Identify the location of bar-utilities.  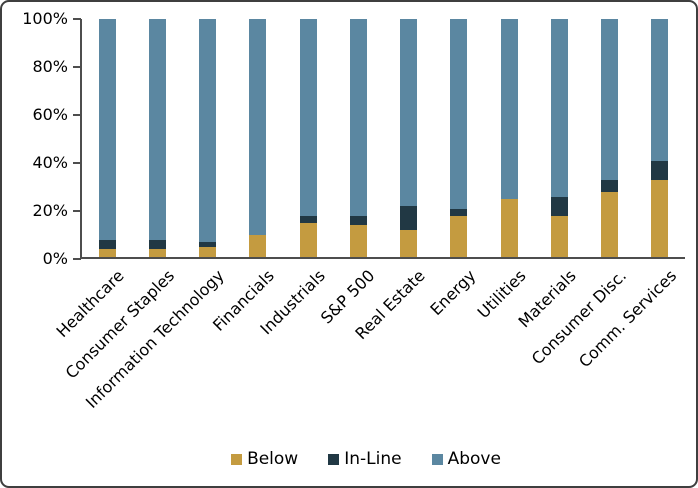
(509, 139).